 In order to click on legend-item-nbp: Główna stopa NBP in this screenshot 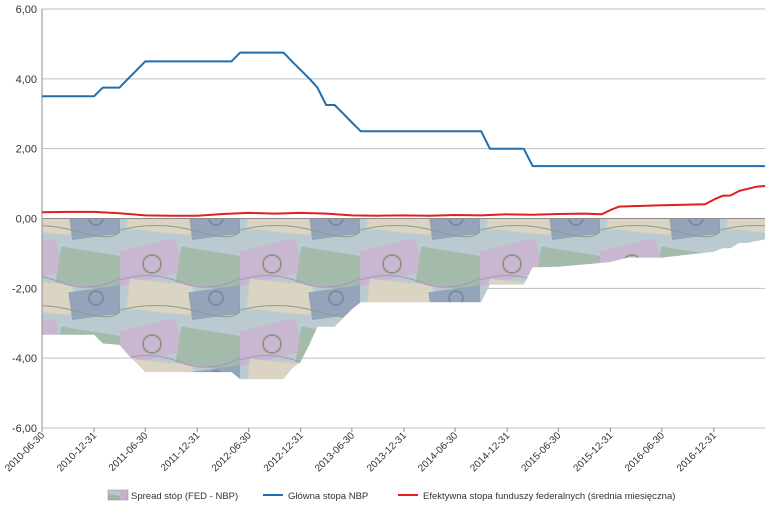, I will do `click(315, 496)`.